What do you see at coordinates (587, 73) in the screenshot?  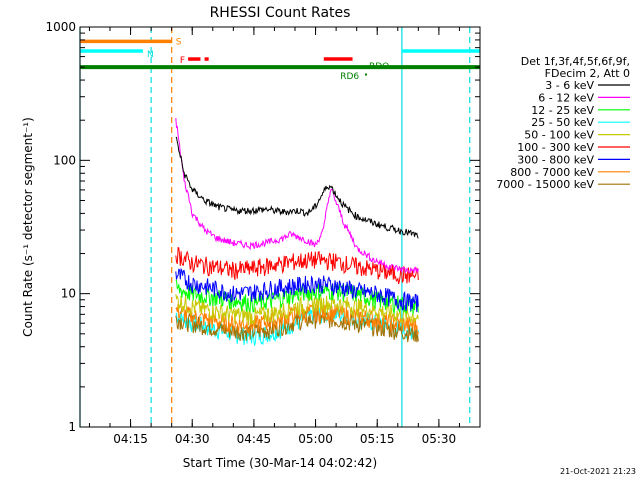 I see `legend-header-line-2: FDecim 2, Att 0` at bounding box center [587, 73].